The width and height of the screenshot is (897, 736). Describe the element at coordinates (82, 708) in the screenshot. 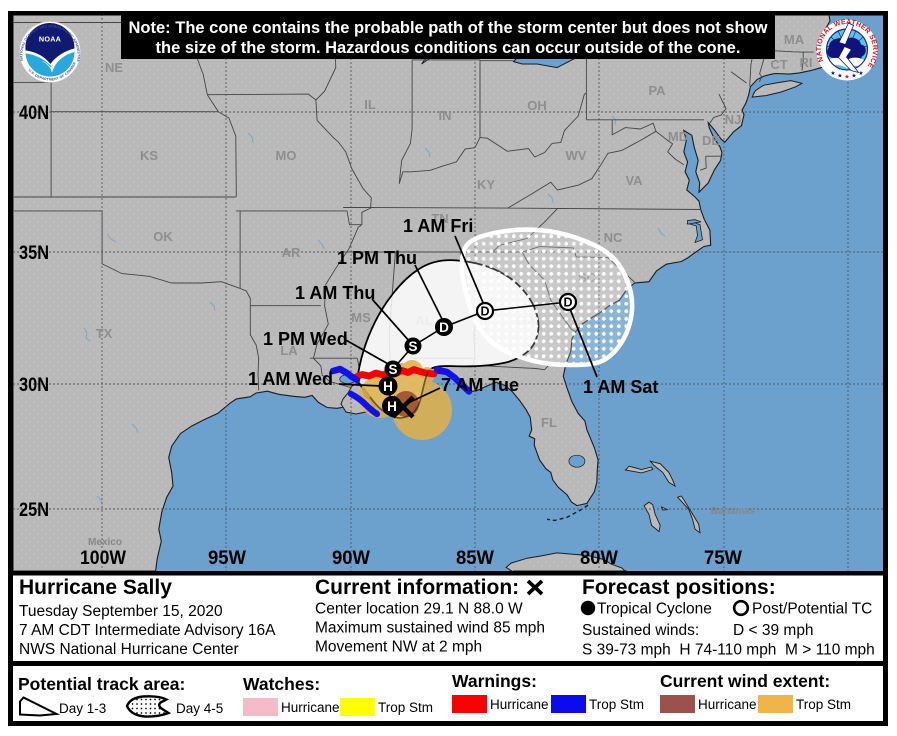

I see `svg-text: Day 1-3` at that location.